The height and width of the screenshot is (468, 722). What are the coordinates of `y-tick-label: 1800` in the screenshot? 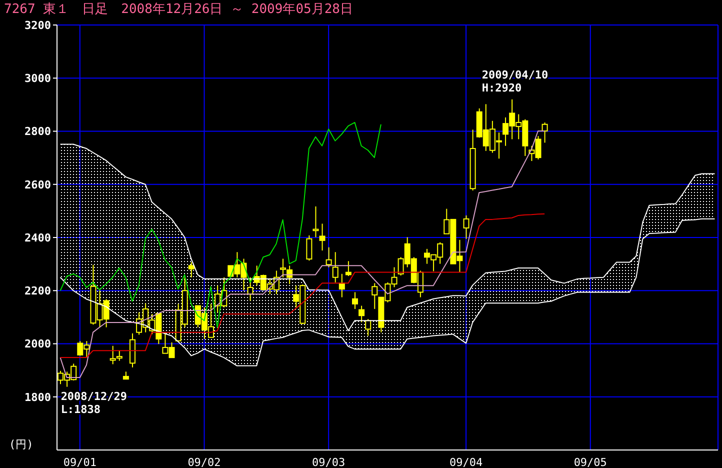 It's located at (37, 397).